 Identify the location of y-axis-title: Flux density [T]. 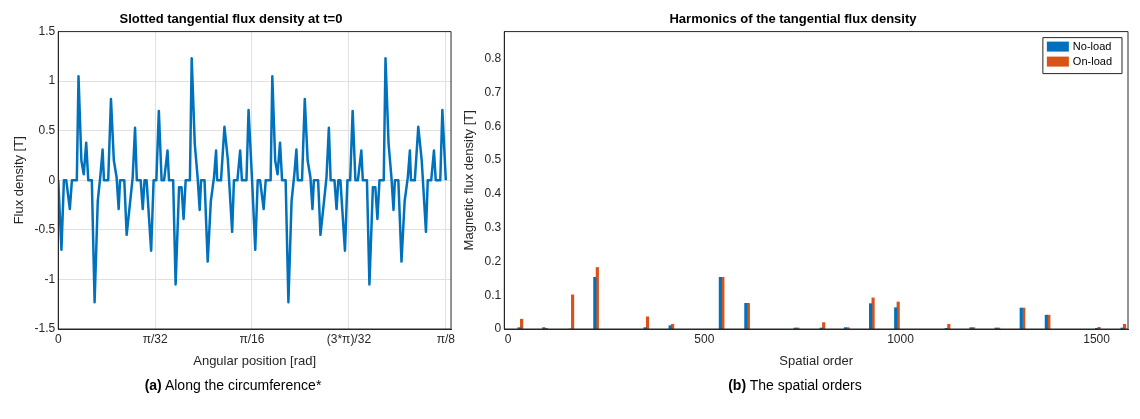
(19, 180).